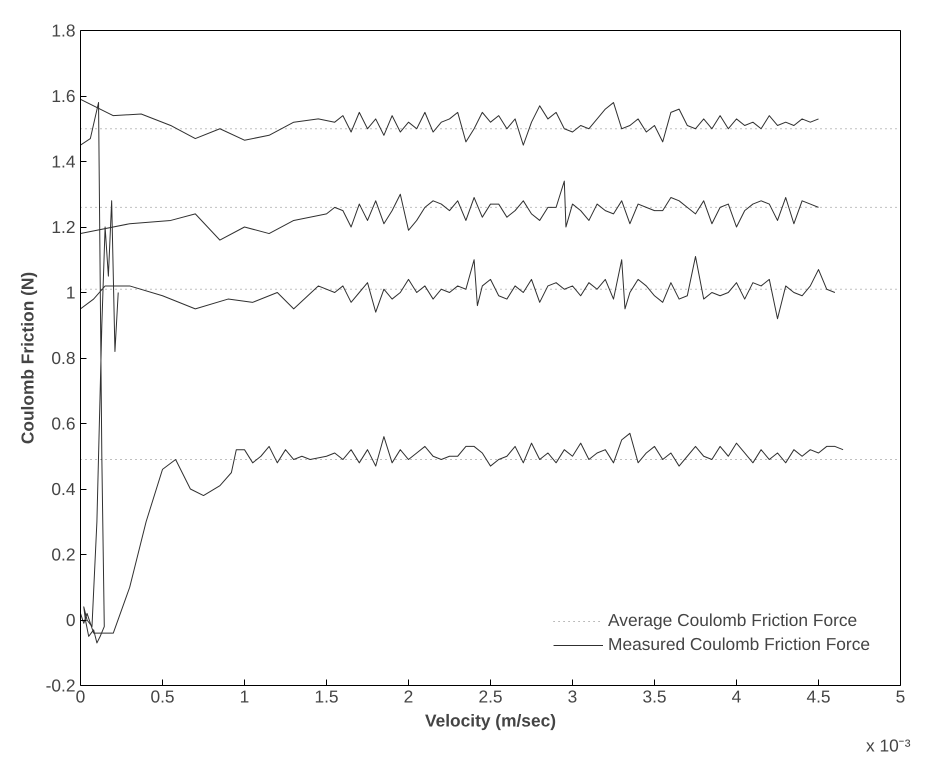 The width and height of the screenshot is (950, 765). What do you see at coordinates (888, 746) in the screenshot?
I see `text: x 10⁻³` at bounding box center [888, 746].